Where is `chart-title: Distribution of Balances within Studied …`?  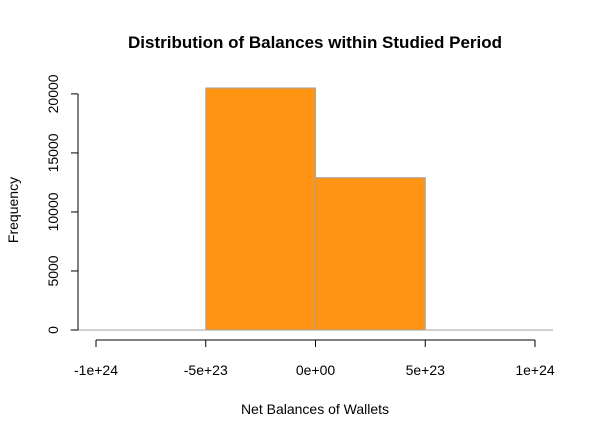 chart-title: Distribution of Balances within Studied … is located at coordinates (315, 42).